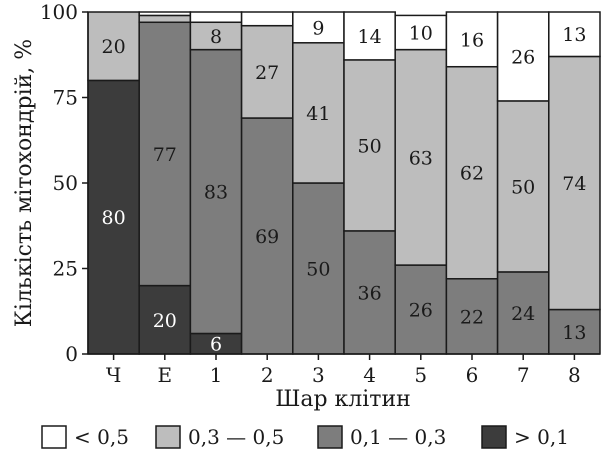 The image size is (612, 451). What do you see at coordinates (523, 375) in the screenshot?
I see `x-tick-label: 7` at bounding box center [523, 375].